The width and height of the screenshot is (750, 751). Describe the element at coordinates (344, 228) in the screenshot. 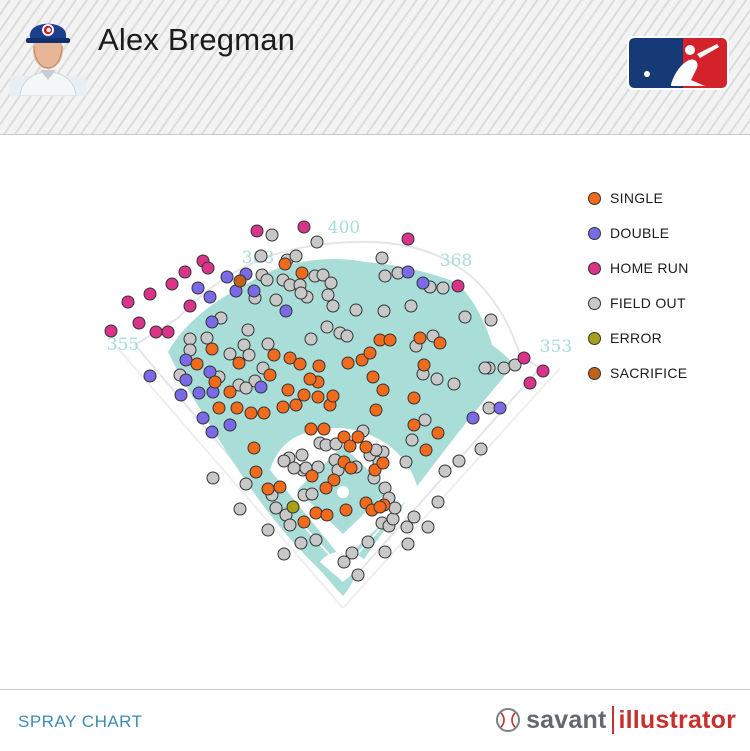

I see `distance-label: 400` at that location.